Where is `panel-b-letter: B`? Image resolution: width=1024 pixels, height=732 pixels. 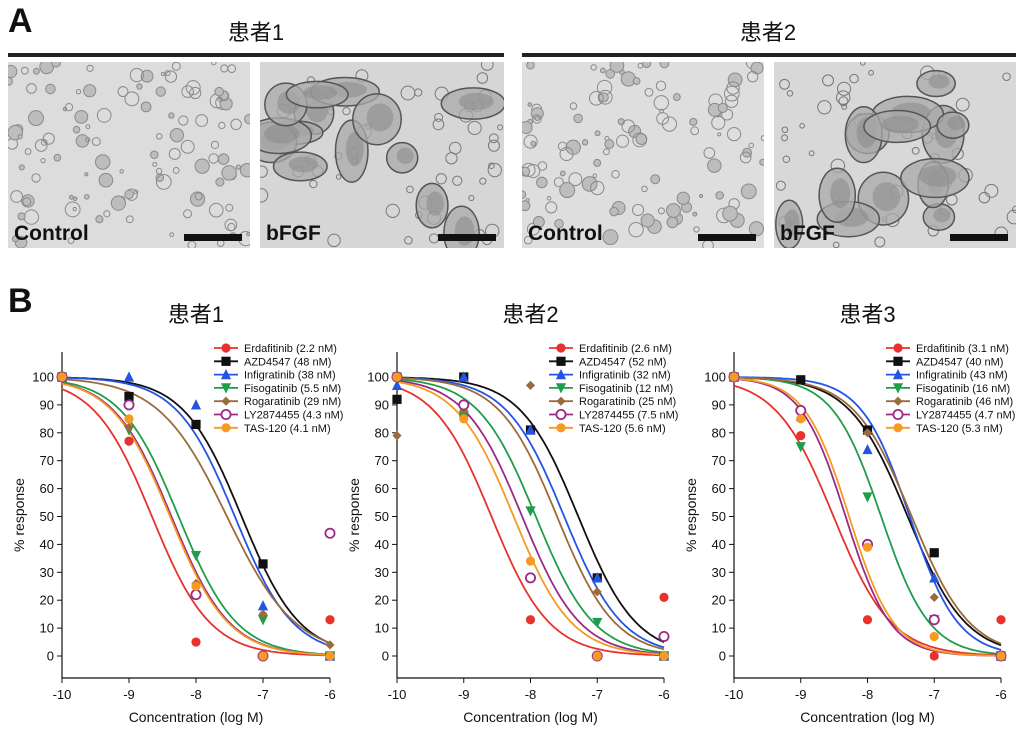
panel-b-letter: B is located at coordinates (20, 301).